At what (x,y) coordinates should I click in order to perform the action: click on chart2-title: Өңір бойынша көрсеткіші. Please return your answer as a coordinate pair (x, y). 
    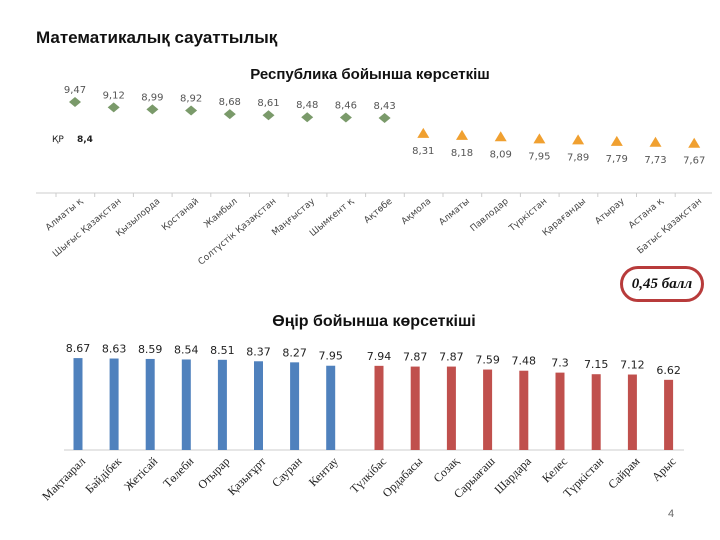
    Looking at the image, I should click on (374, 321).